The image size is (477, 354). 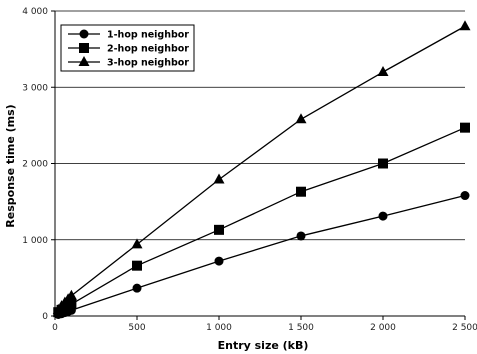 I want to click on legend-item-1-hop: 1-hop neighbor, so click(x=128, y=35).